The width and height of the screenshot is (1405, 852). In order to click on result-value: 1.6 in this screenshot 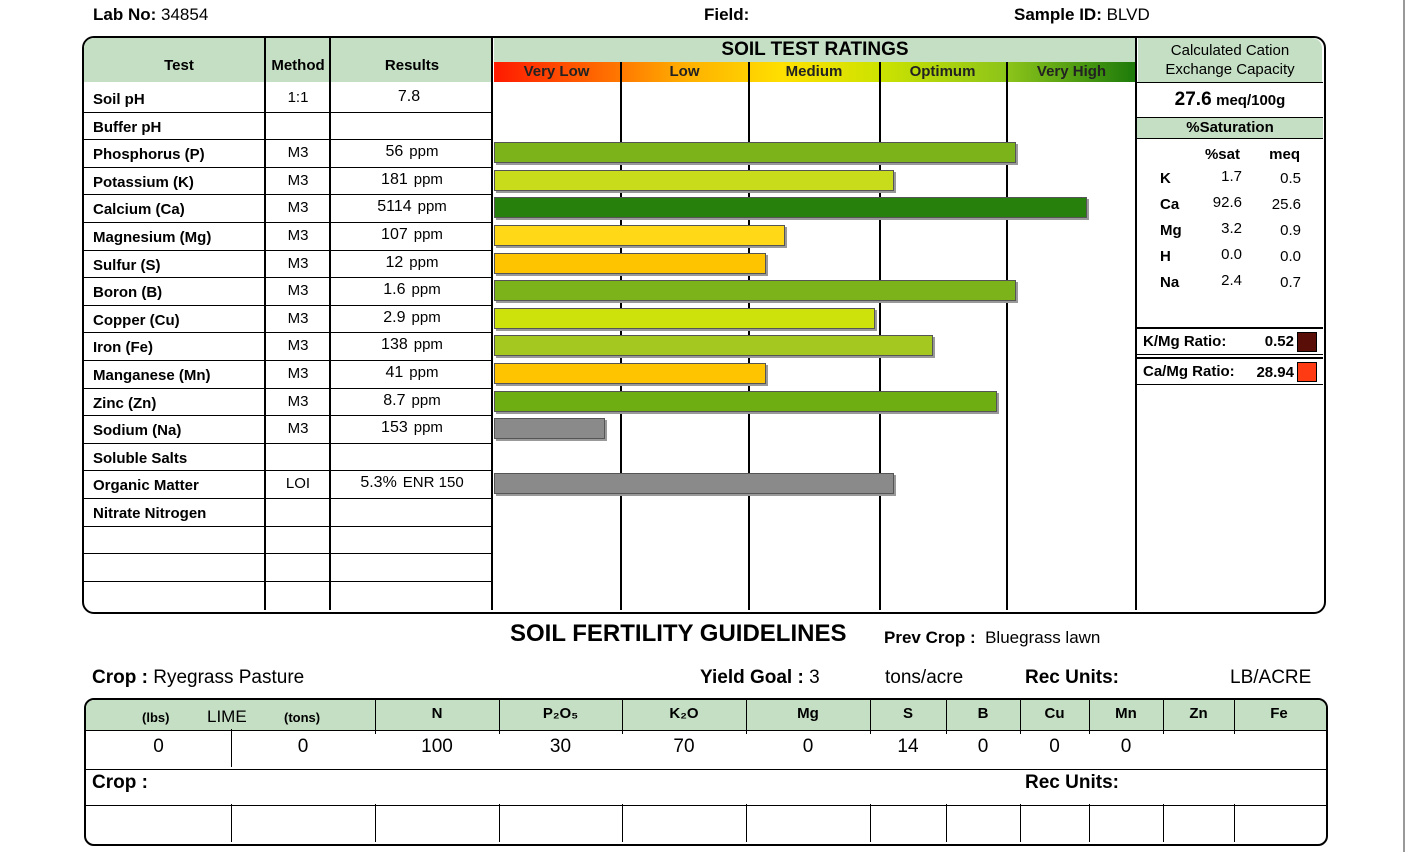, I will do `click(394, 290)`.